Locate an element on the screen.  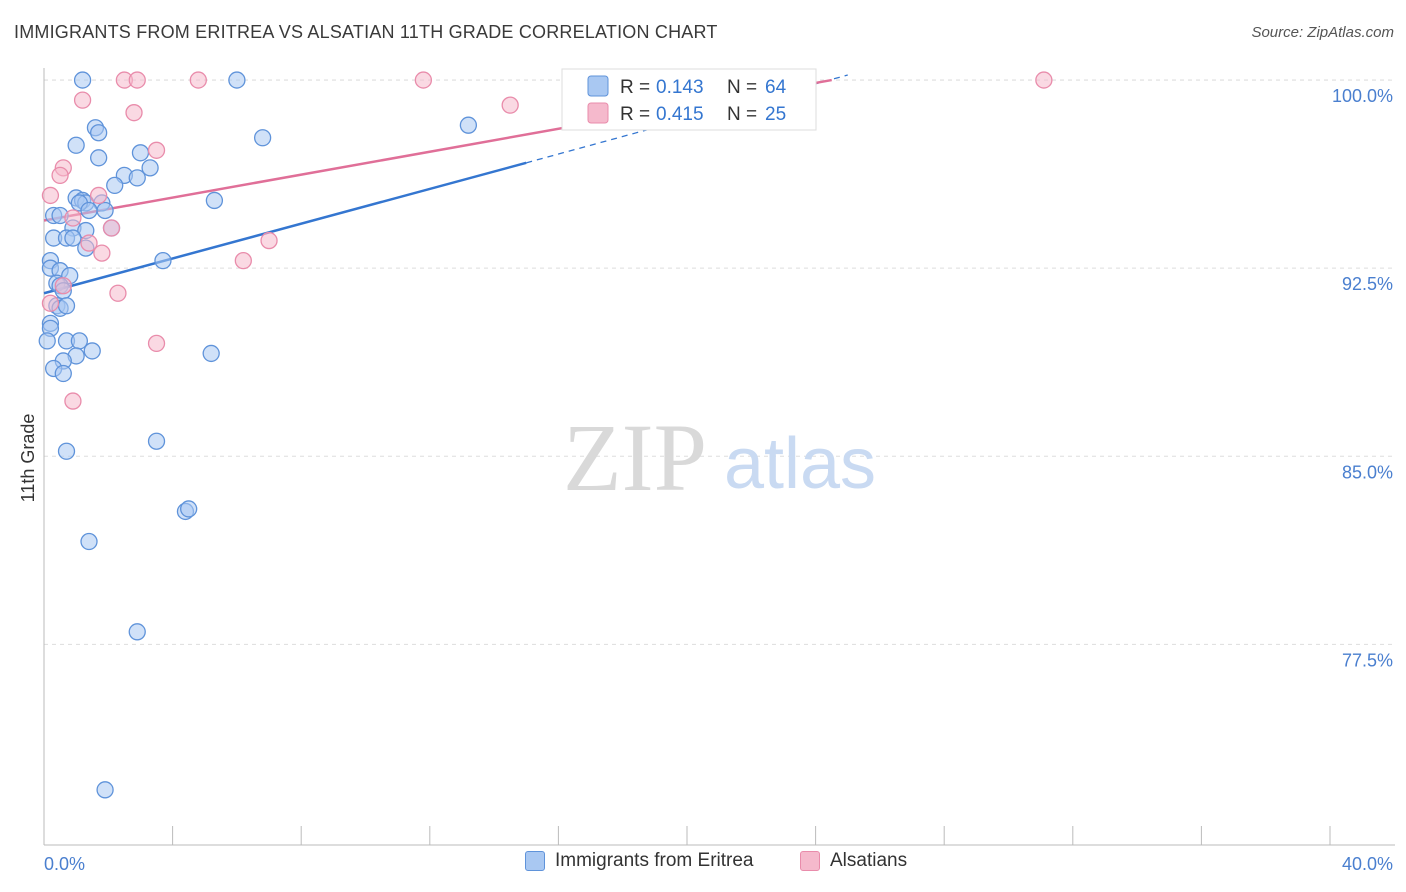
y-tick-label: 77.5% is located at coordinates (1367, 660).